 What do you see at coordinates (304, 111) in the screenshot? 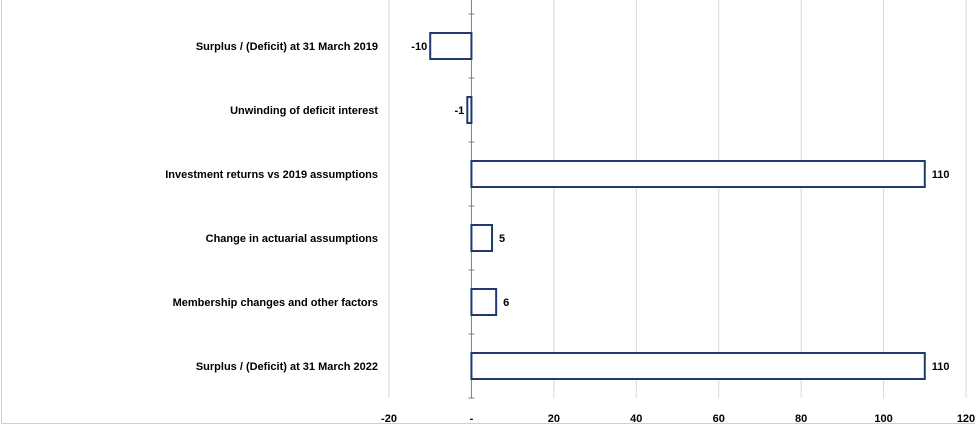
I see `category-label: Unwinding of deficit interest` at bounding box center [304, 111].